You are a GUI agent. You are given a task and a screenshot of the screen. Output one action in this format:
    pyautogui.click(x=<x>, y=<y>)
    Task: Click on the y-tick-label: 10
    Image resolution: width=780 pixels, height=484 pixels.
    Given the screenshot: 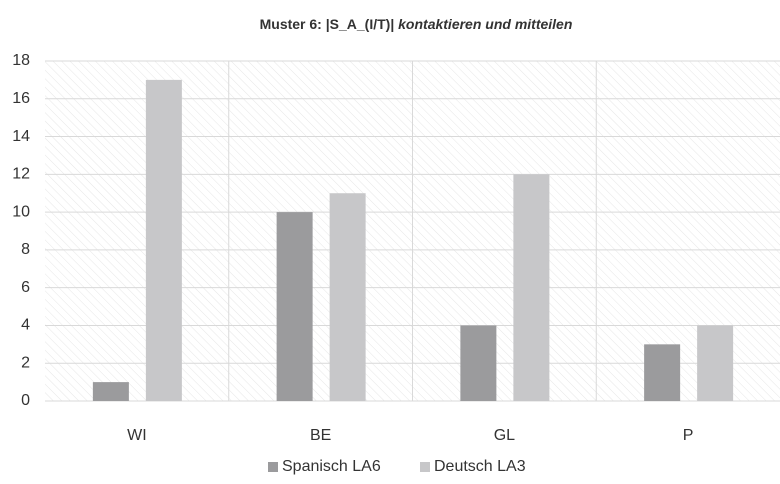 What is the action you would take?
    pyautogui.click(x=21, y=211)
    